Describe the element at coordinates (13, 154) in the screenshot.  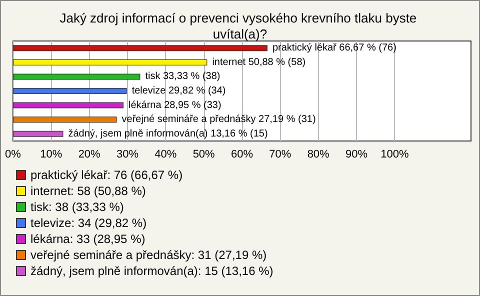
I see `x-tick-label: 0%` at that location.